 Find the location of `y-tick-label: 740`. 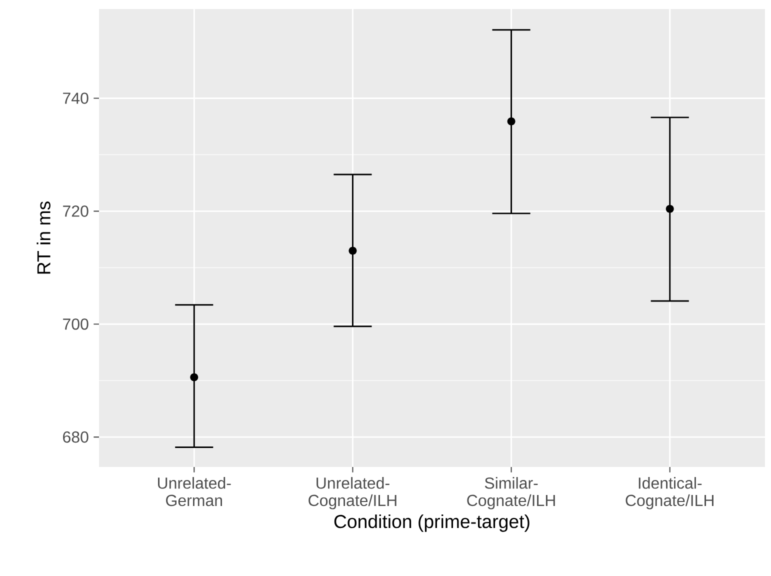

y-tick-label: 740 is located at coordinates (75, 98).